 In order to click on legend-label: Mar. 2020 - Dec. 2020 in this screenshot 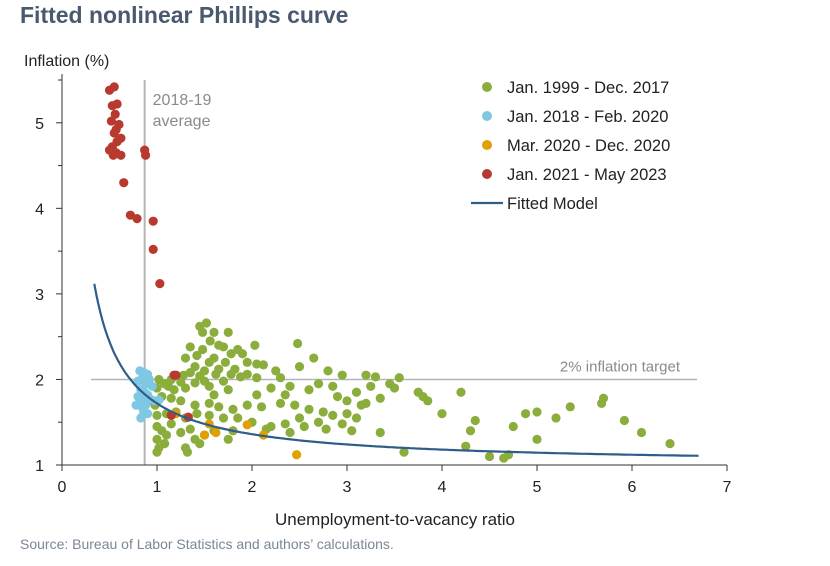, I will do `click(588, 146)`.